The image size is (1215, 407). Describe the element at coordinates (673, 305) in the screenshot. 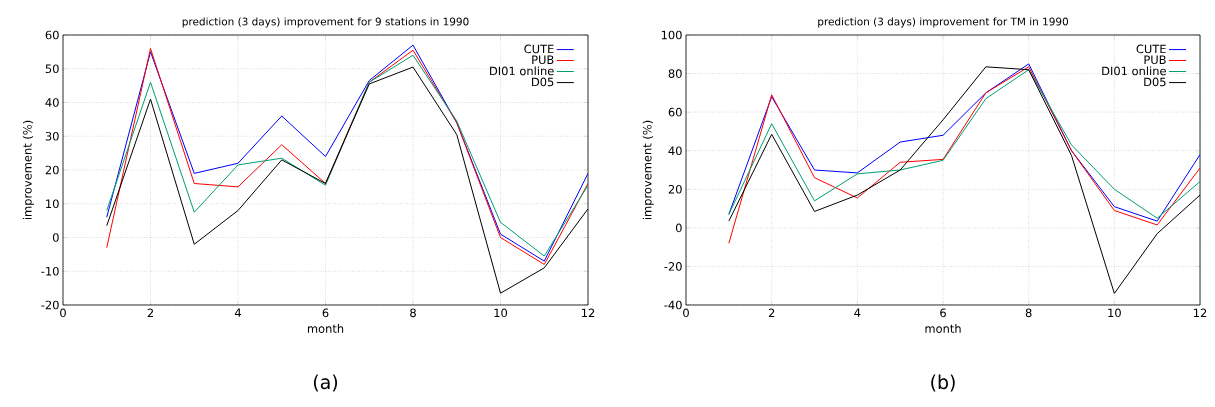

I see `y-tick-label: -40` at that location.